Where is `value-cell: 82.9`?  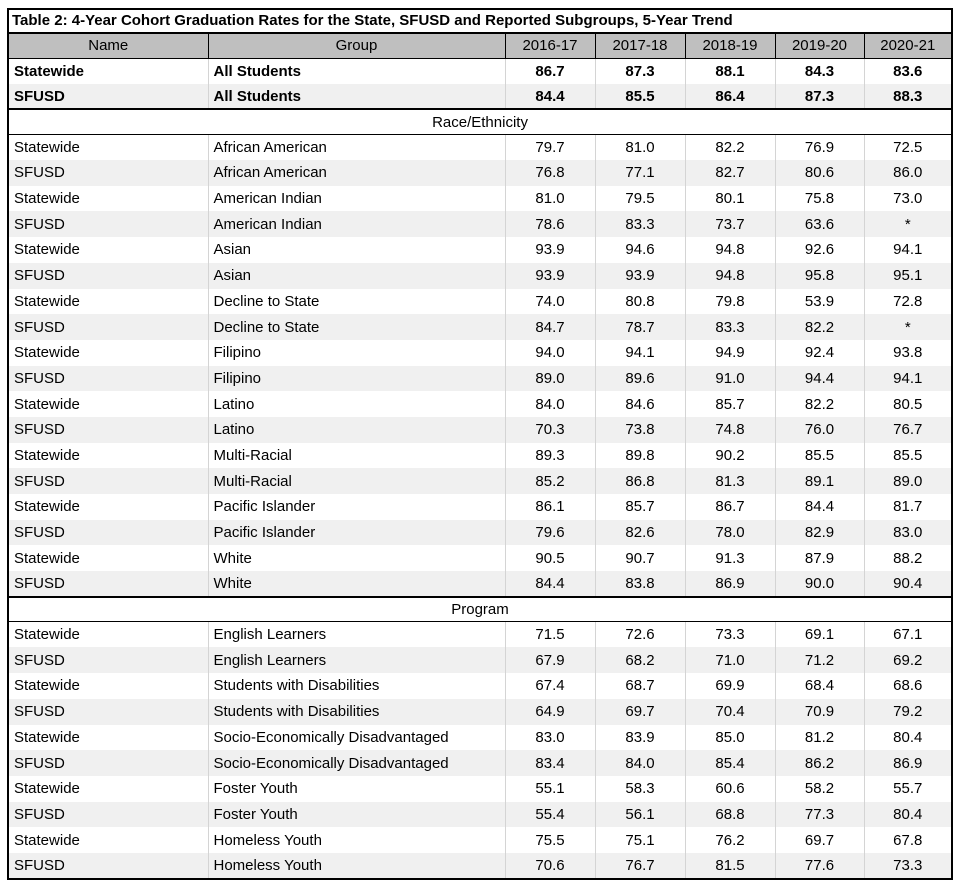
value-cell: 82.9 is located at coordinates (819, 532).